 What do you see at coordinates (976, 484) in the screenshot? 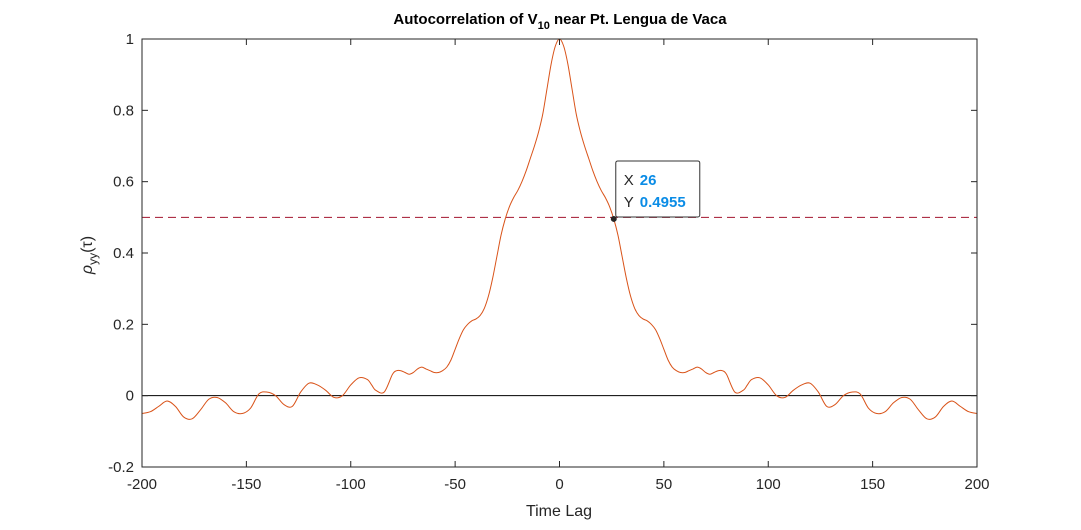
I see `x-tick-label: 200` at bounding box center [976, 484].